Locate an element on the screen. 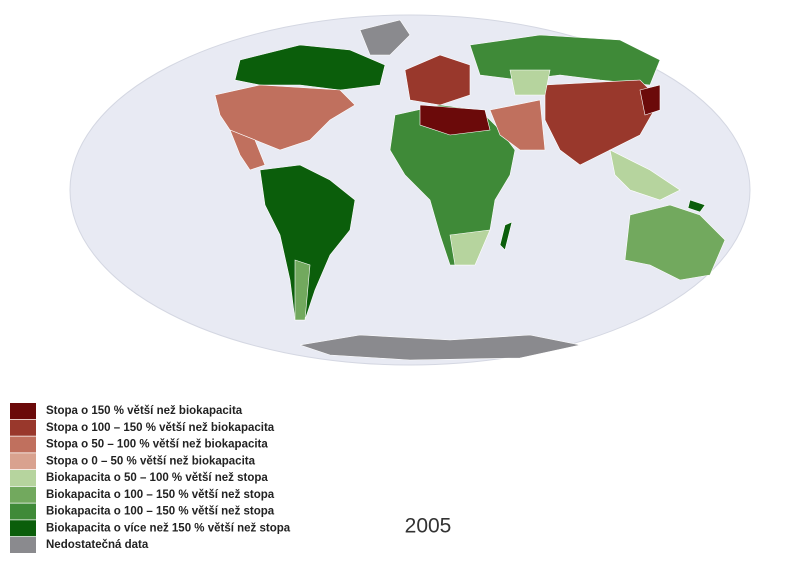 The width and height of the screenshot is (800, 582). southern-africa is located at coordinates (470, 247).